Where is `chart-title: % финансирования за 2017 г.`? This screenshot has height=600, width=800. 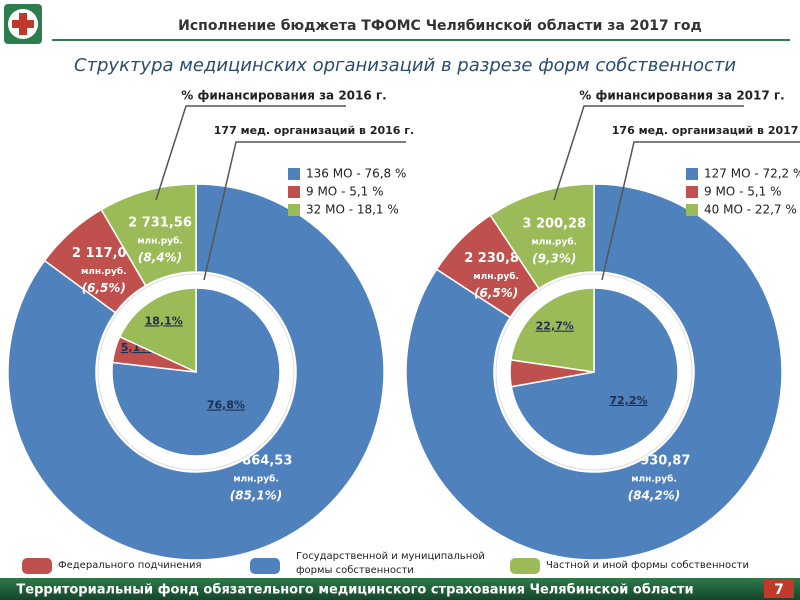 chart-title: % финансирования за 2017 г. is located at coordinates (681, 96).